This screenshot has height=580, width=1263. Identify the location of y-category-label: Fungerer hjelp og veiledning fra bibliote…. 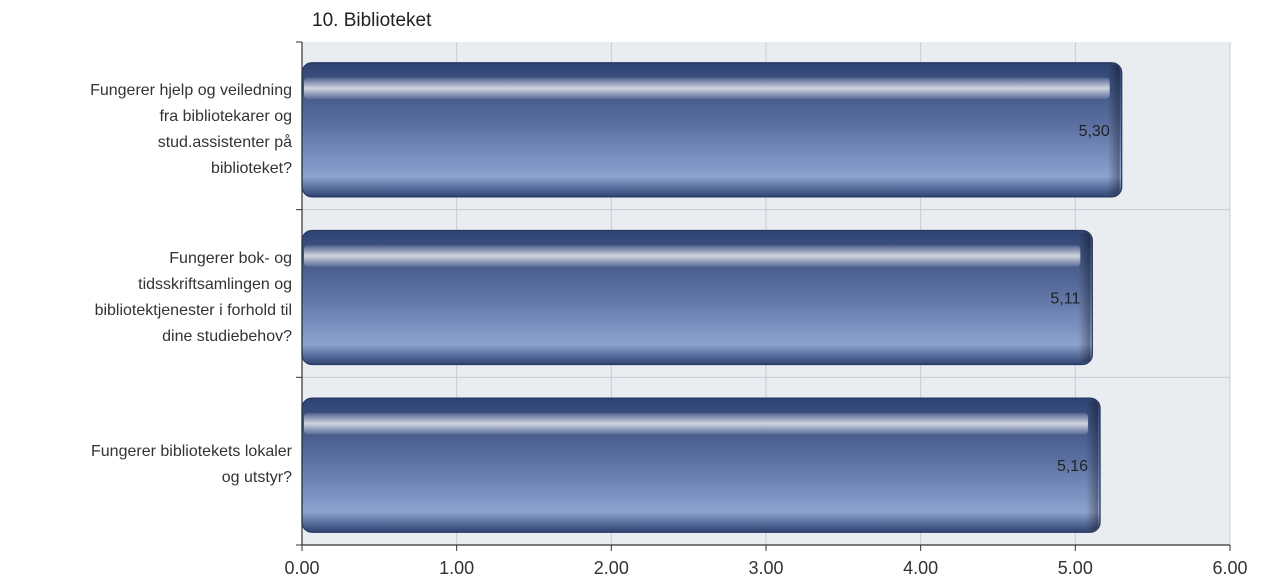
(191, 129).